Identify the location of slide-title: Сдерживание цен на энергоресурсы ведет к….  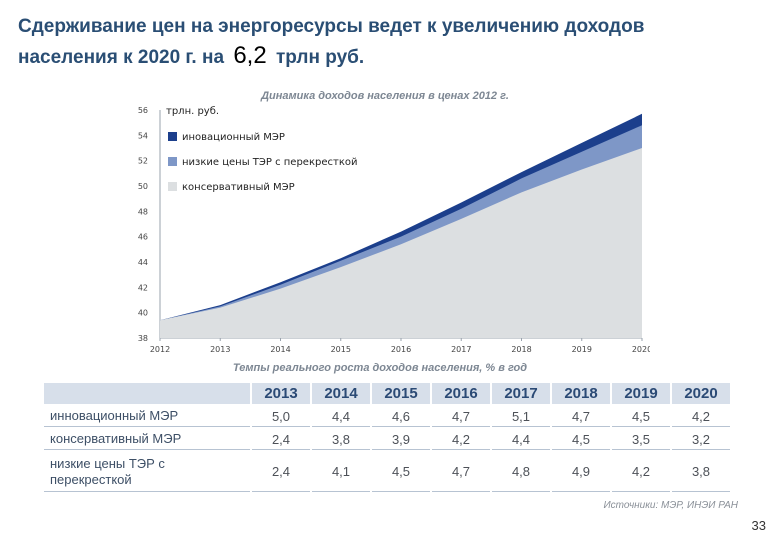
(378, 42).